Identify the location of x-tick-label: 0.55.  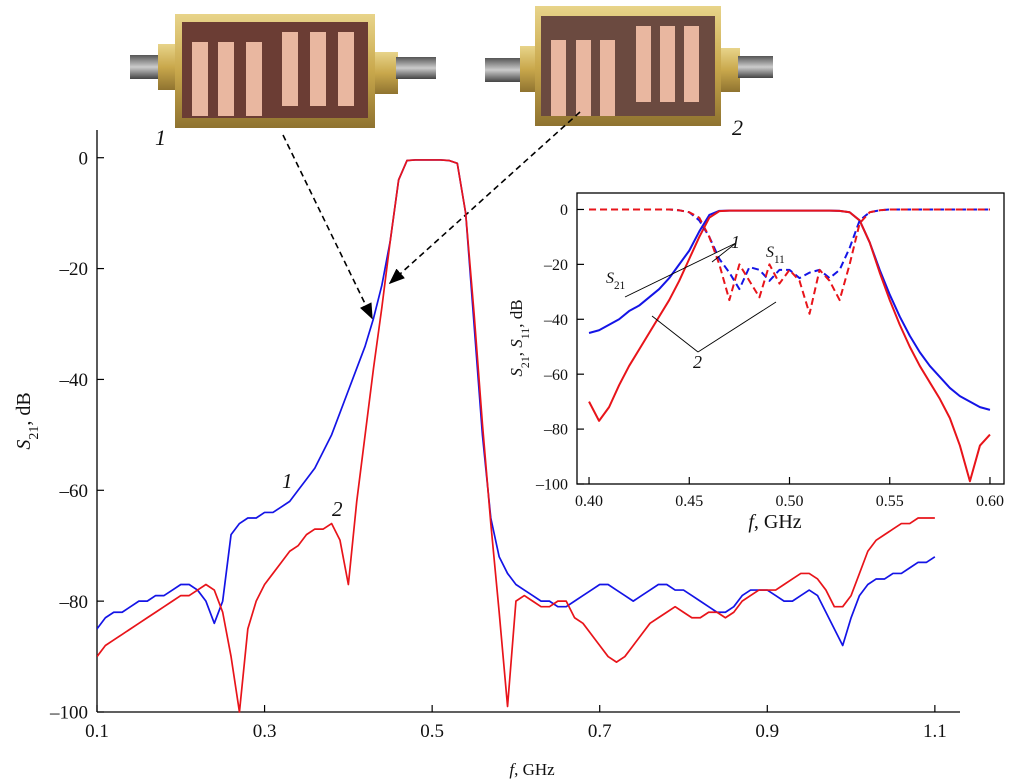
(890, 501).